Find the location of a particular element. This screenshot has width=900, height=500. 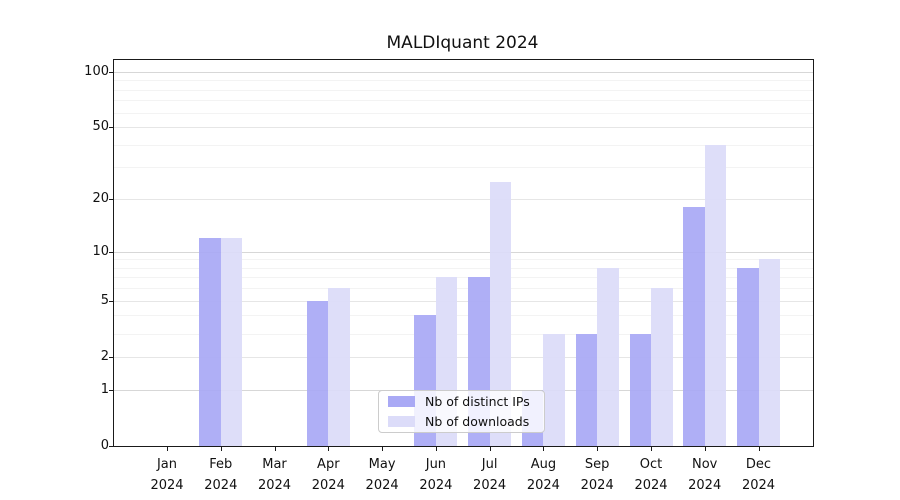

x-tick-mark-jun is located at coordinates (436, 449).